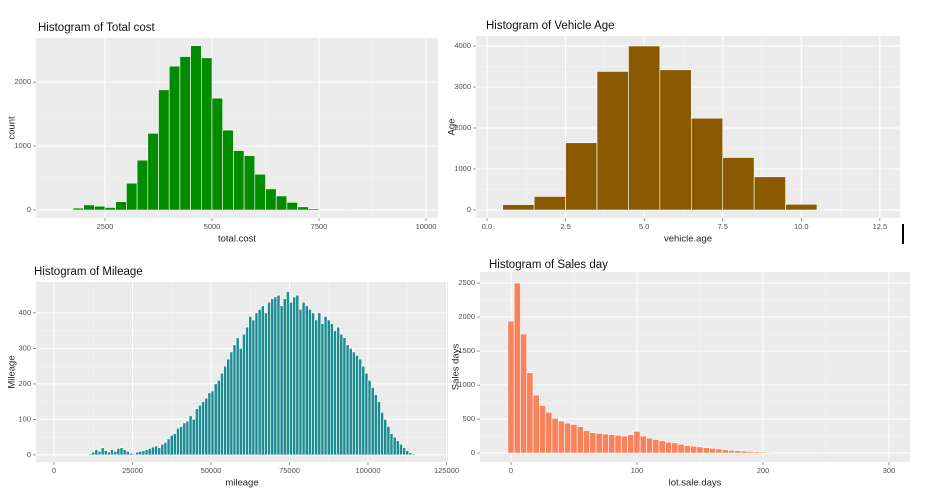 Image resolution: width=936 pixels, height=494 pixels. What do you see at coordinates (469, 209) in the screenshot?
I see `y-tick-label: 0` at bounding box center [469, 209].